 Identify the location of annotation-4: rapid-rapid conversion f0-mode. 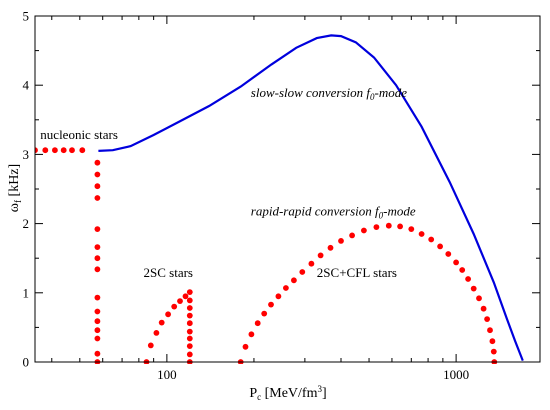
(333, 211).